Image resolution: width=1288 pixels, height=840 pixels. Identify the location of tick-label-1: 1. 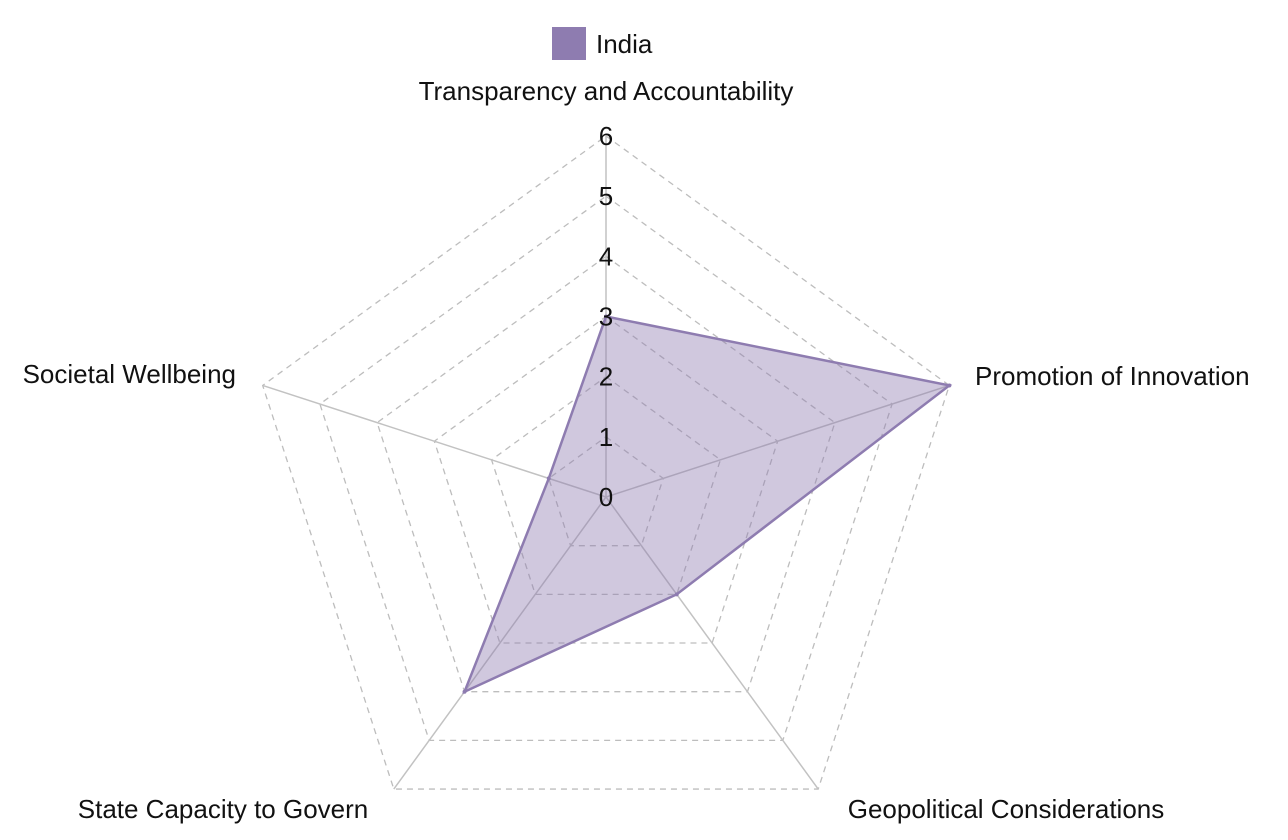
(606, 437).